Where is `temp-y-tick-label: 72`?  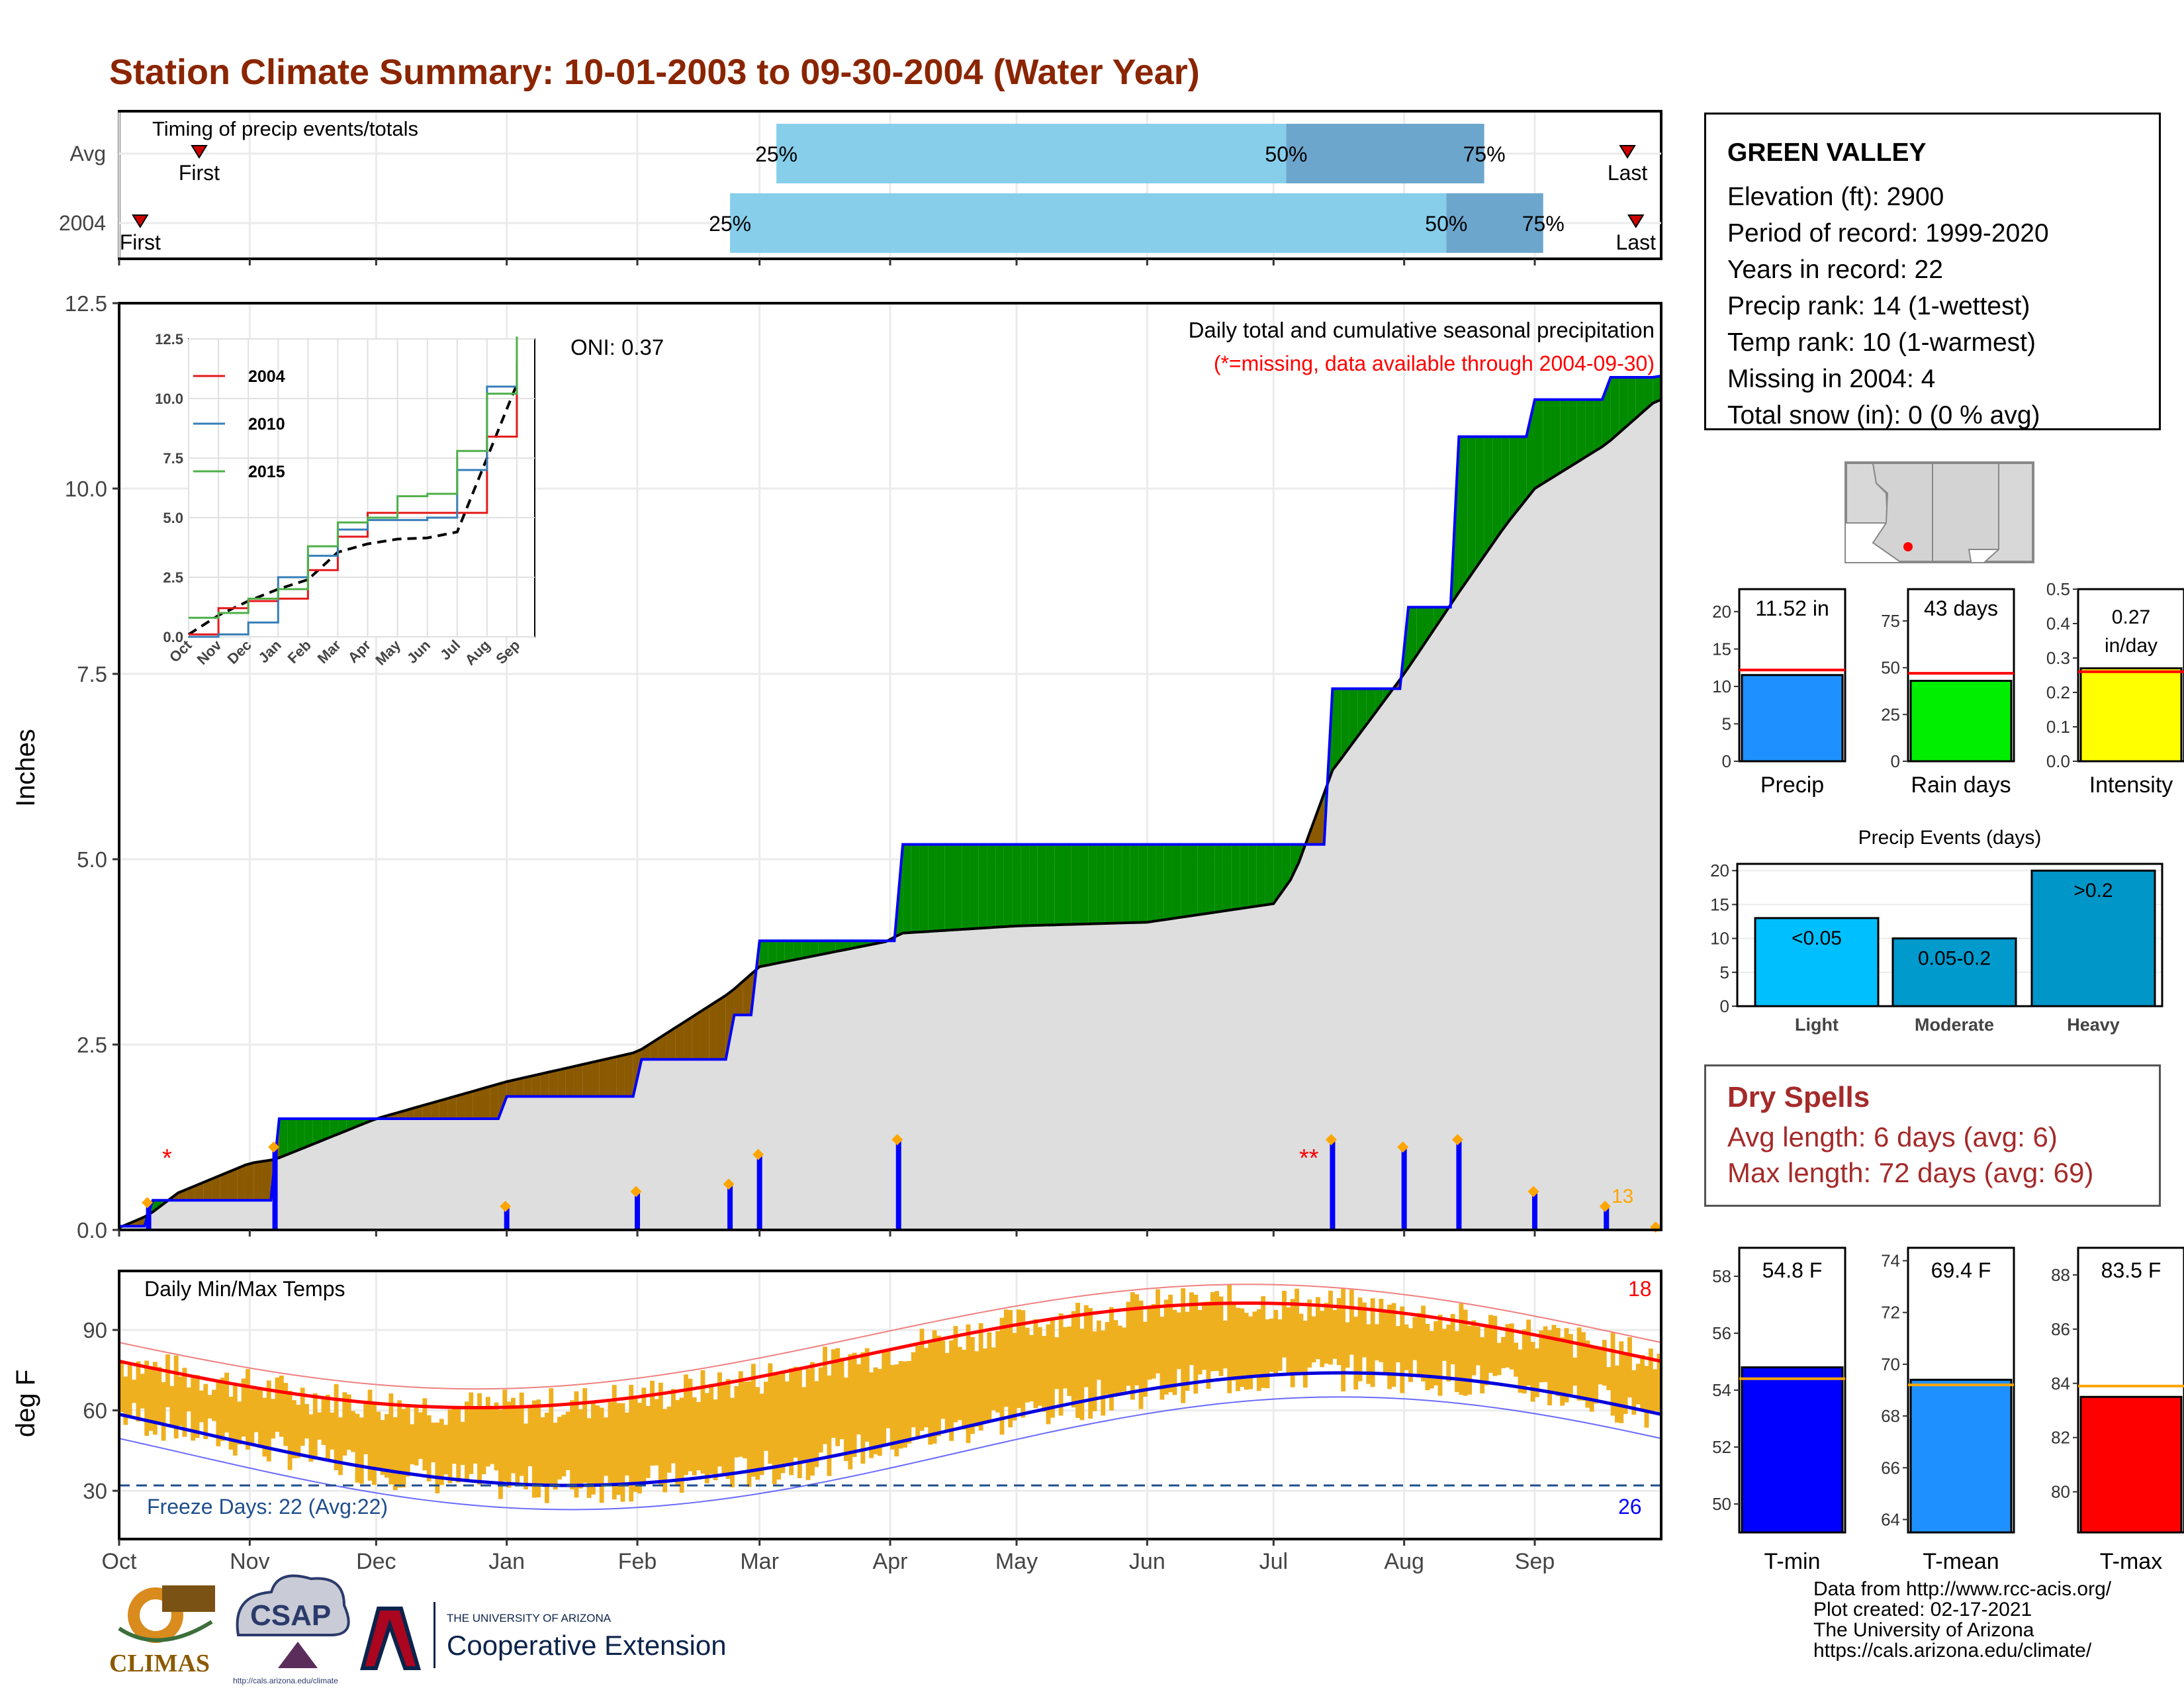 temp-y-tick-label: 72 is located at coordinates (1891, 1313).